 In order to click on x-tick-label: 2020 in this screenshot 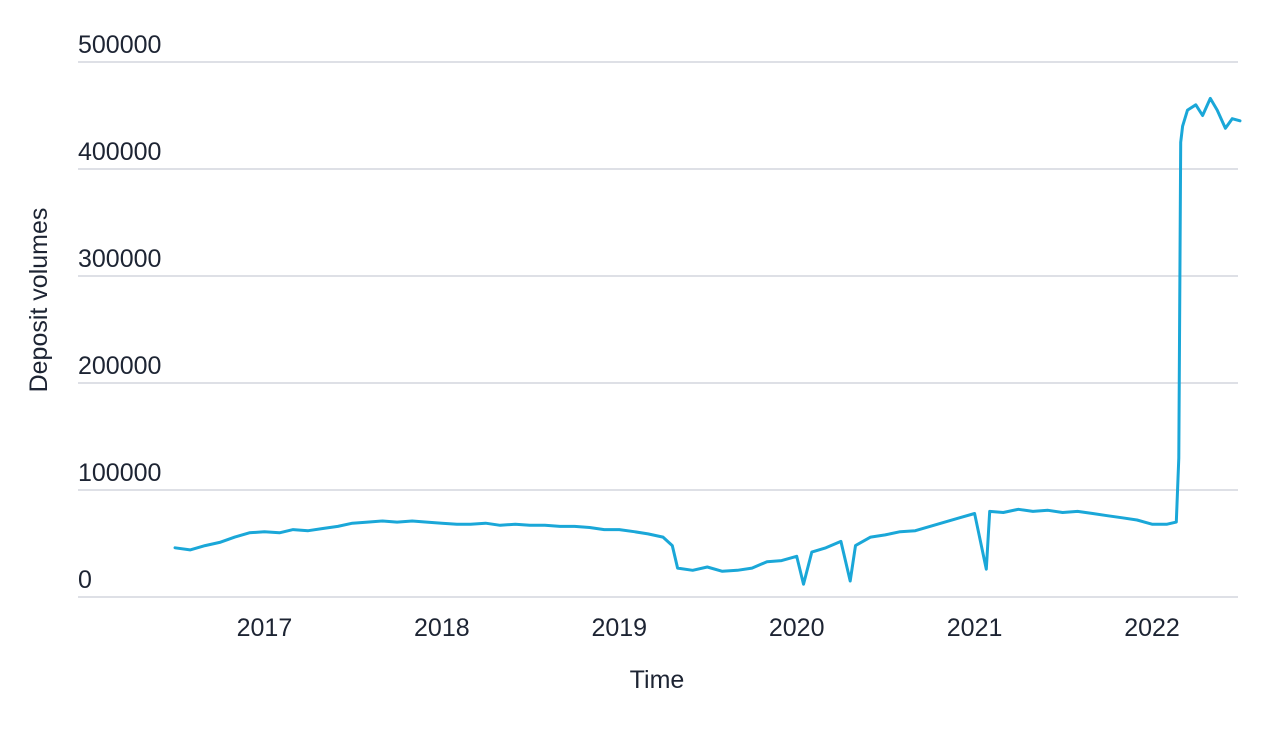, I will do `click(797, 628)`.